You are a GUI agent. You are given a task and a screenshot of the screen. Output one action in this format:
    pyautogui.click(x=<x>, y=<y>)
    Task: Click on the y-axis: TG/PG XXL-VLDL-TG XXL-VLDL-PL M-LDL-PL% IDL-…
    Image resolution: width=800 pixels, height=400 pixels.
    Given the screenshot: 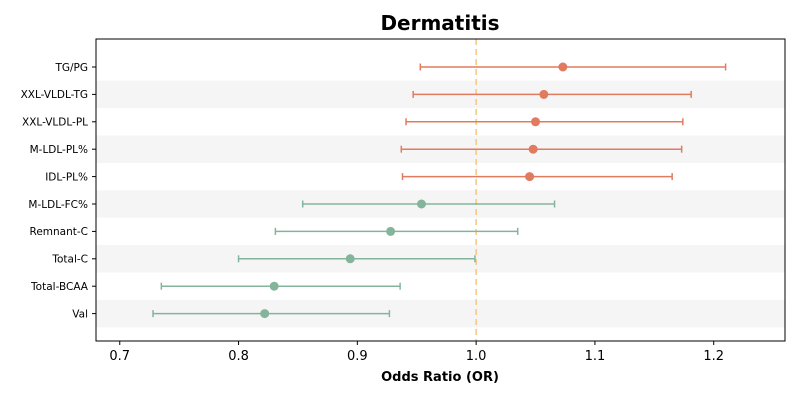 What is the action you would take?
    pyautogui.click(x=58, y=191)
    